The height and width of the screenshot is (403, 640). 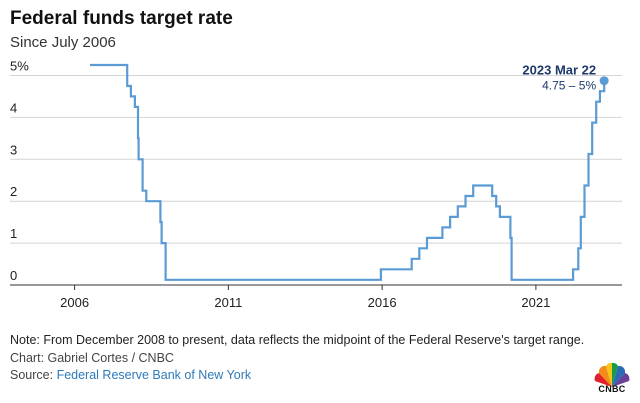 I want to click on source-link: Federal Reserve Bank of New York, so click(x=154, y=375).